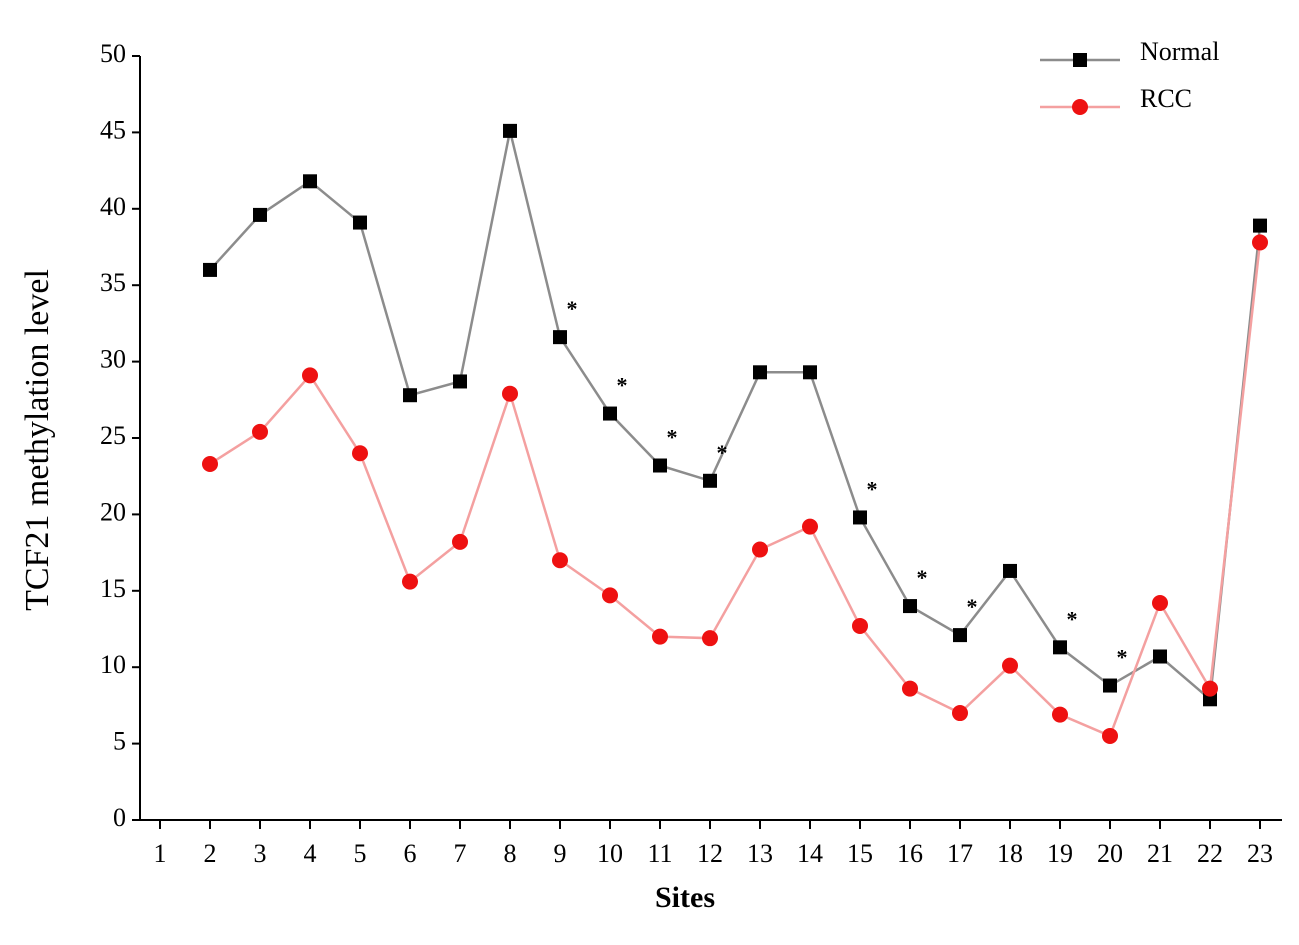  What do you see at coordinates (710, 853) in the screenshot?
I see `x-tick-label: 12` at bounding box center [710, 853].